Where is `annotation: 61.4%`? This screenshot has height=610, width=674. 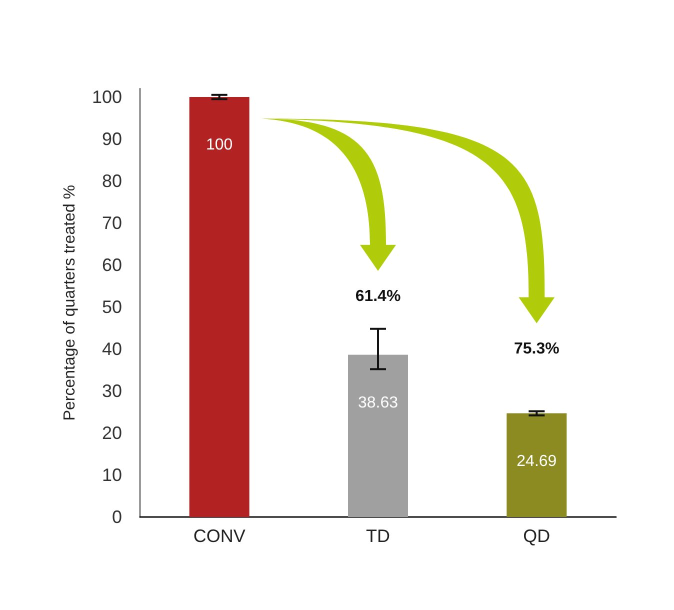
annotation: 61.4% is located at coordinates (378, 297).